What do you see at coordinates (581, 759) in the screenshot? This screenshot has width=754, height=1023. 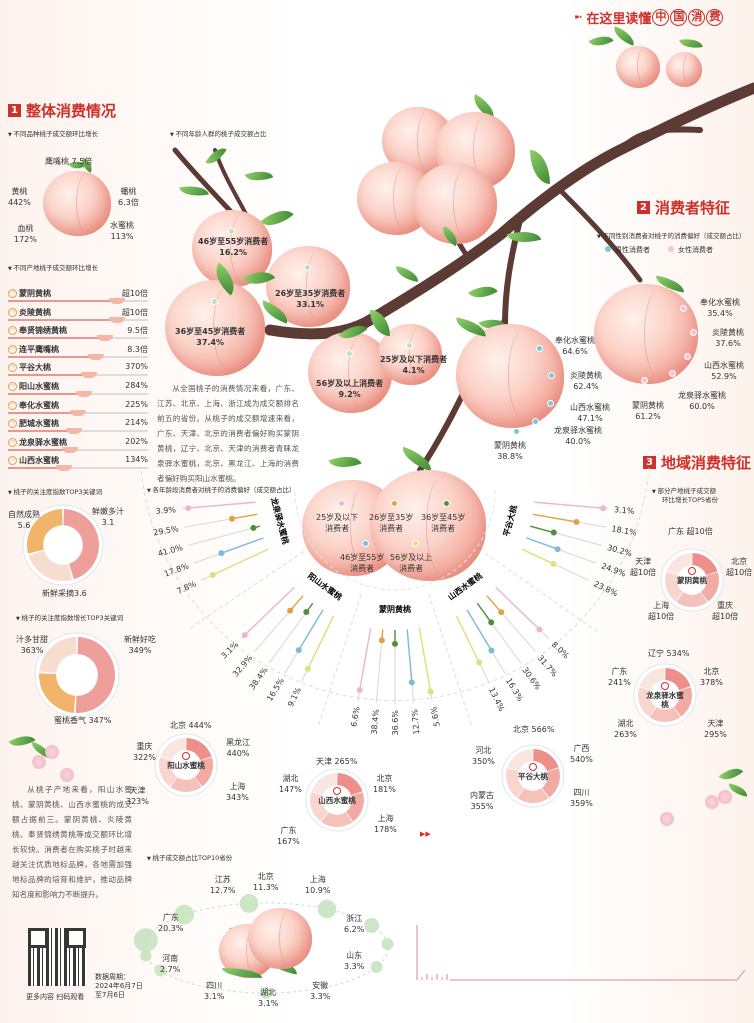 I see `region-label-text: 540%` at bounding box center [581, 759].